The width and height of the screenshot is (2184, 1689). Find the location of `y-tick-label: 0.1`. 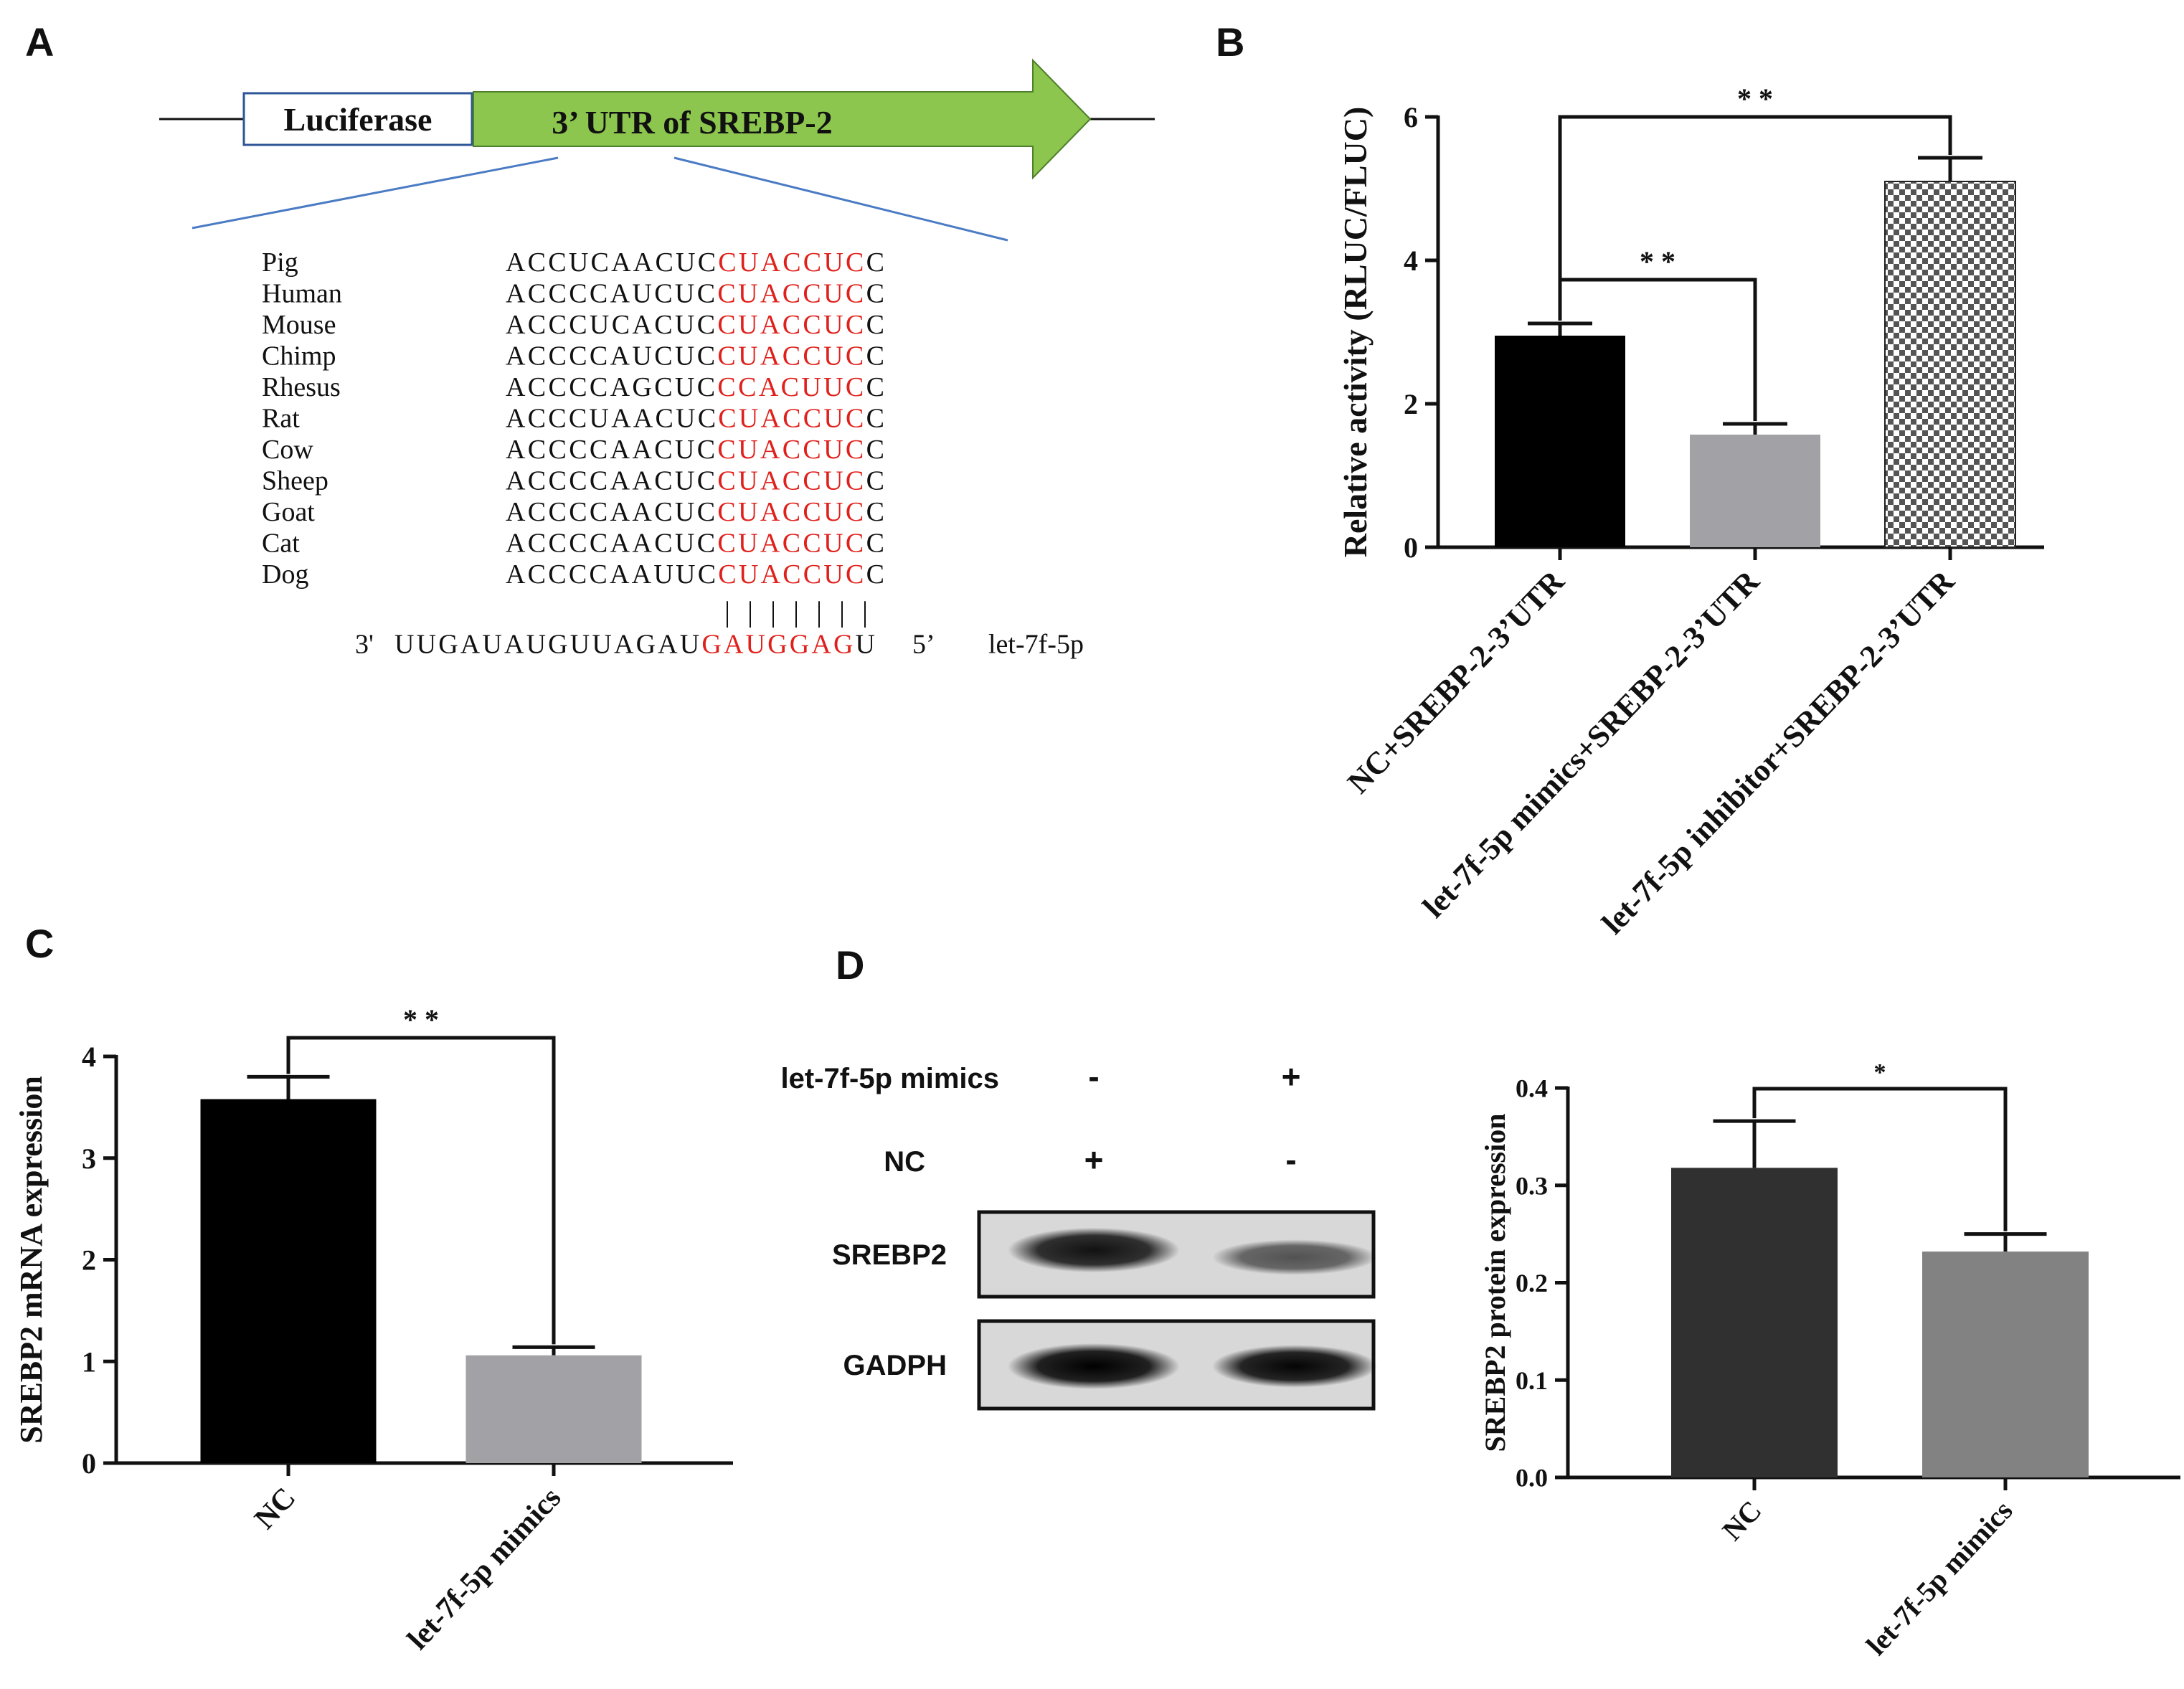

y-tick-label: 0.1 is located at coordinates (1532, 1380).